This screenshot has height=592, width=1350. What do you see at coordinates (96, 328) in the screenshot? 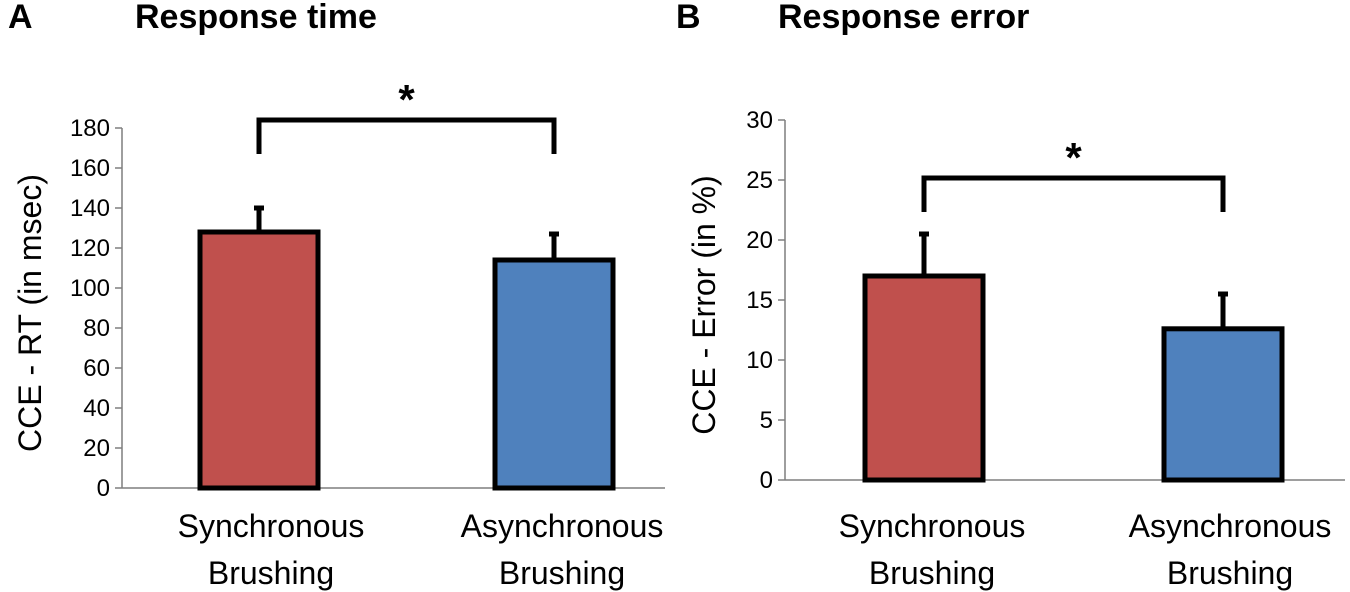
I see `y-tick-label: 80` at bounding box center [96, 328].